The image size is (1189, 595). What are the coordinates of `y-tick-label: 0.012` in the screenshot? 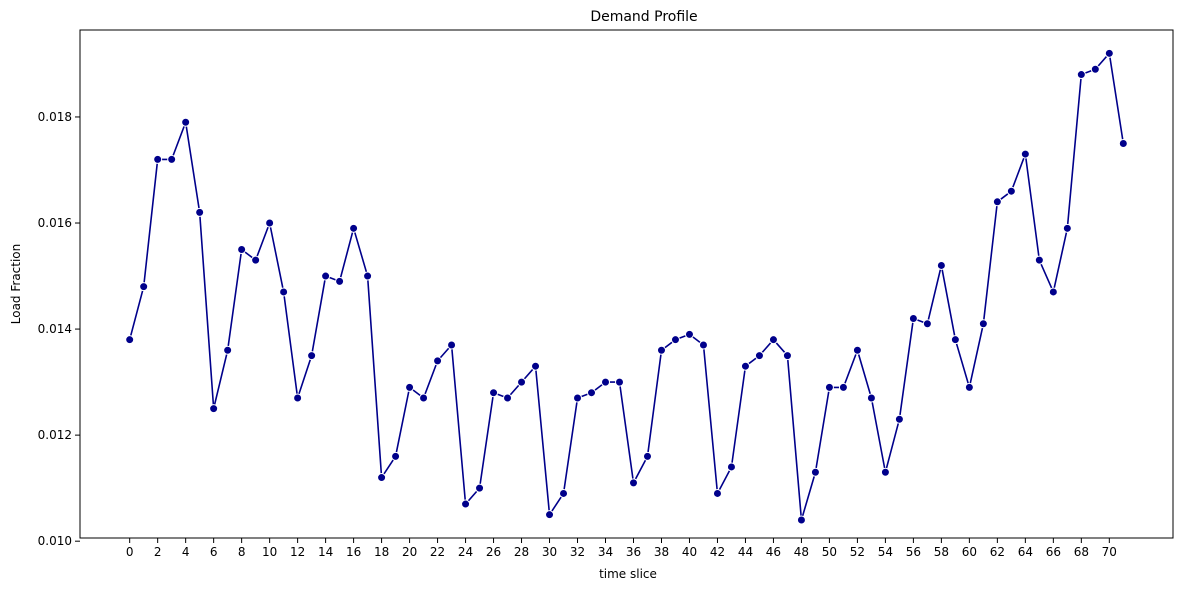 It's located at (55, 435).